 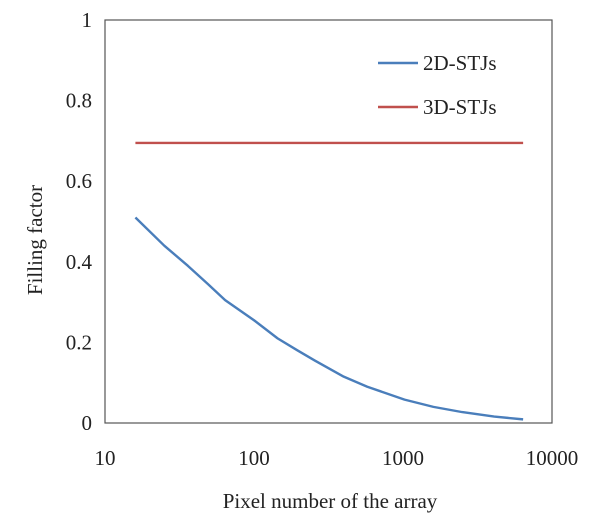 What do you see at coordinates (79, 101) in the screenshot?
I see `y-tick-label: 0.8` at bounding box center [79, 101].